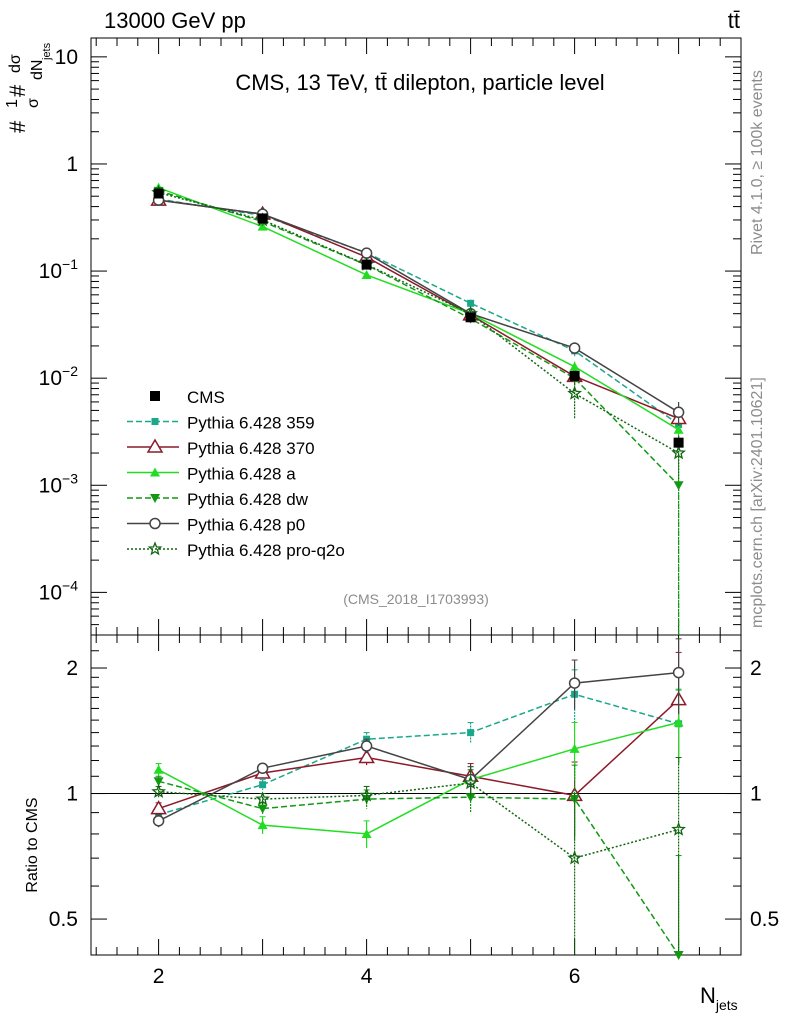  Describe the element at coordinates (734, 20) in the screenshot. I see `process-label: tt̄` at that location.